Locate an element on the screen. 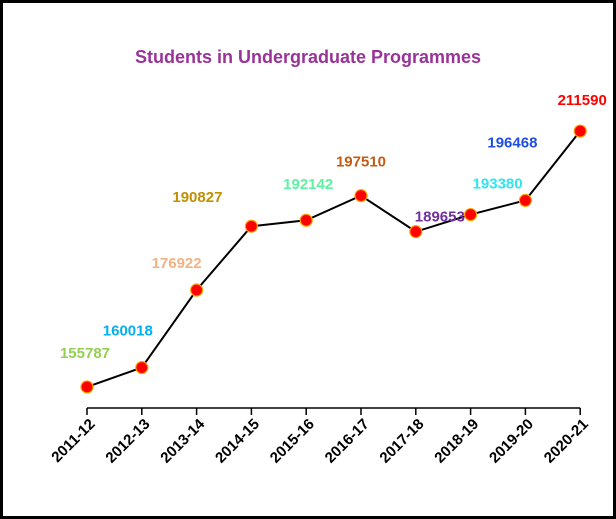 Image resolution: width=616 pixels, height=519 pixels. data-label: 160018 is located at coordinates (128, 331).